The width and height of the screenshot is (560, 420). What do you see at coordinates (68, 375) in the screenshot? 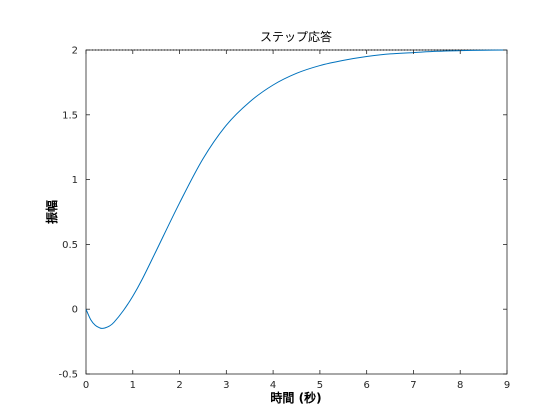
I see `y-tick-label: -0.5` at bounding box center [68, 375].